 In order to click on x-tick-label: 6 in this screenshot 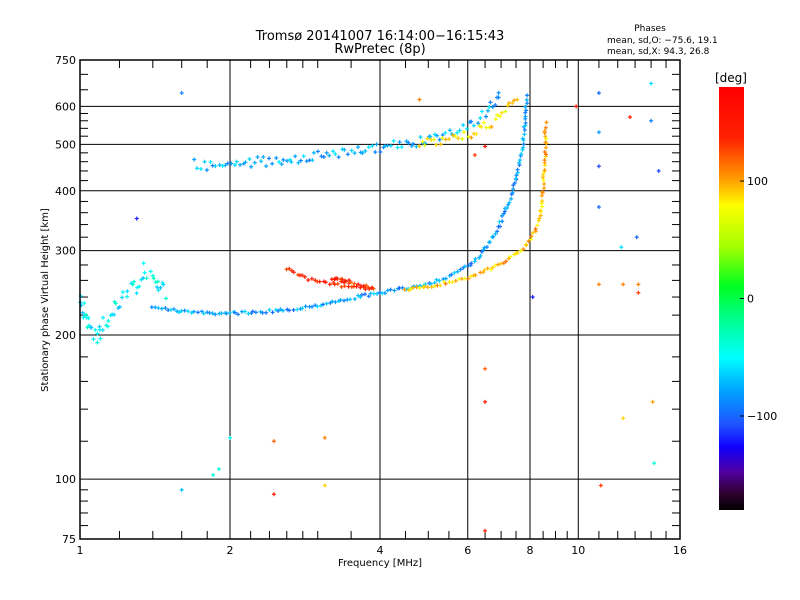, I will do `click(467, 550)`.